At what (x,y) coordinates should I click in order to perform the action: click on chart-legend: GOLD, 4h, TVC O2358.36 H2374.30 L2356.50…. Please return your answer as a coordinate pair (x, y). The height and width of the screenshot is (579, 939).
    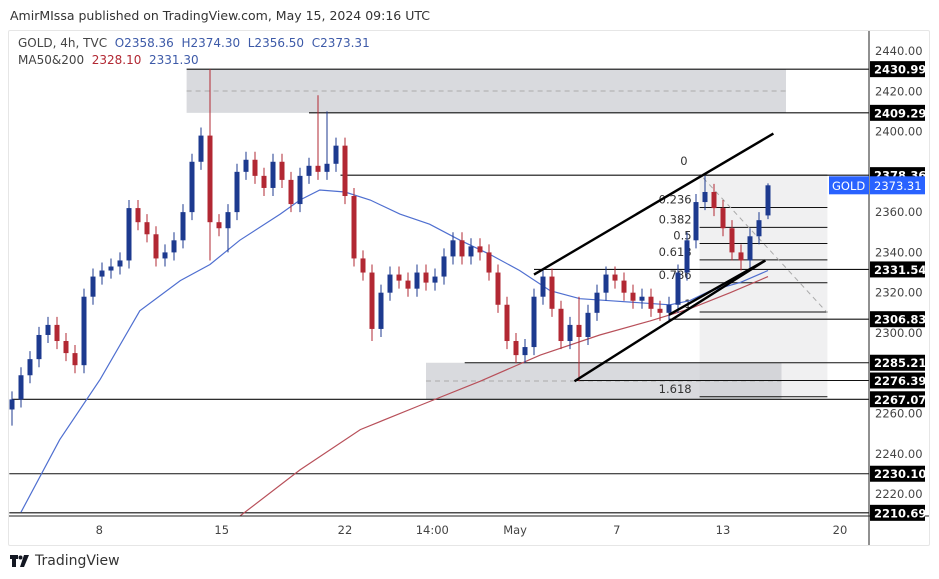
    Looking at the image, I should click on (194, 52).